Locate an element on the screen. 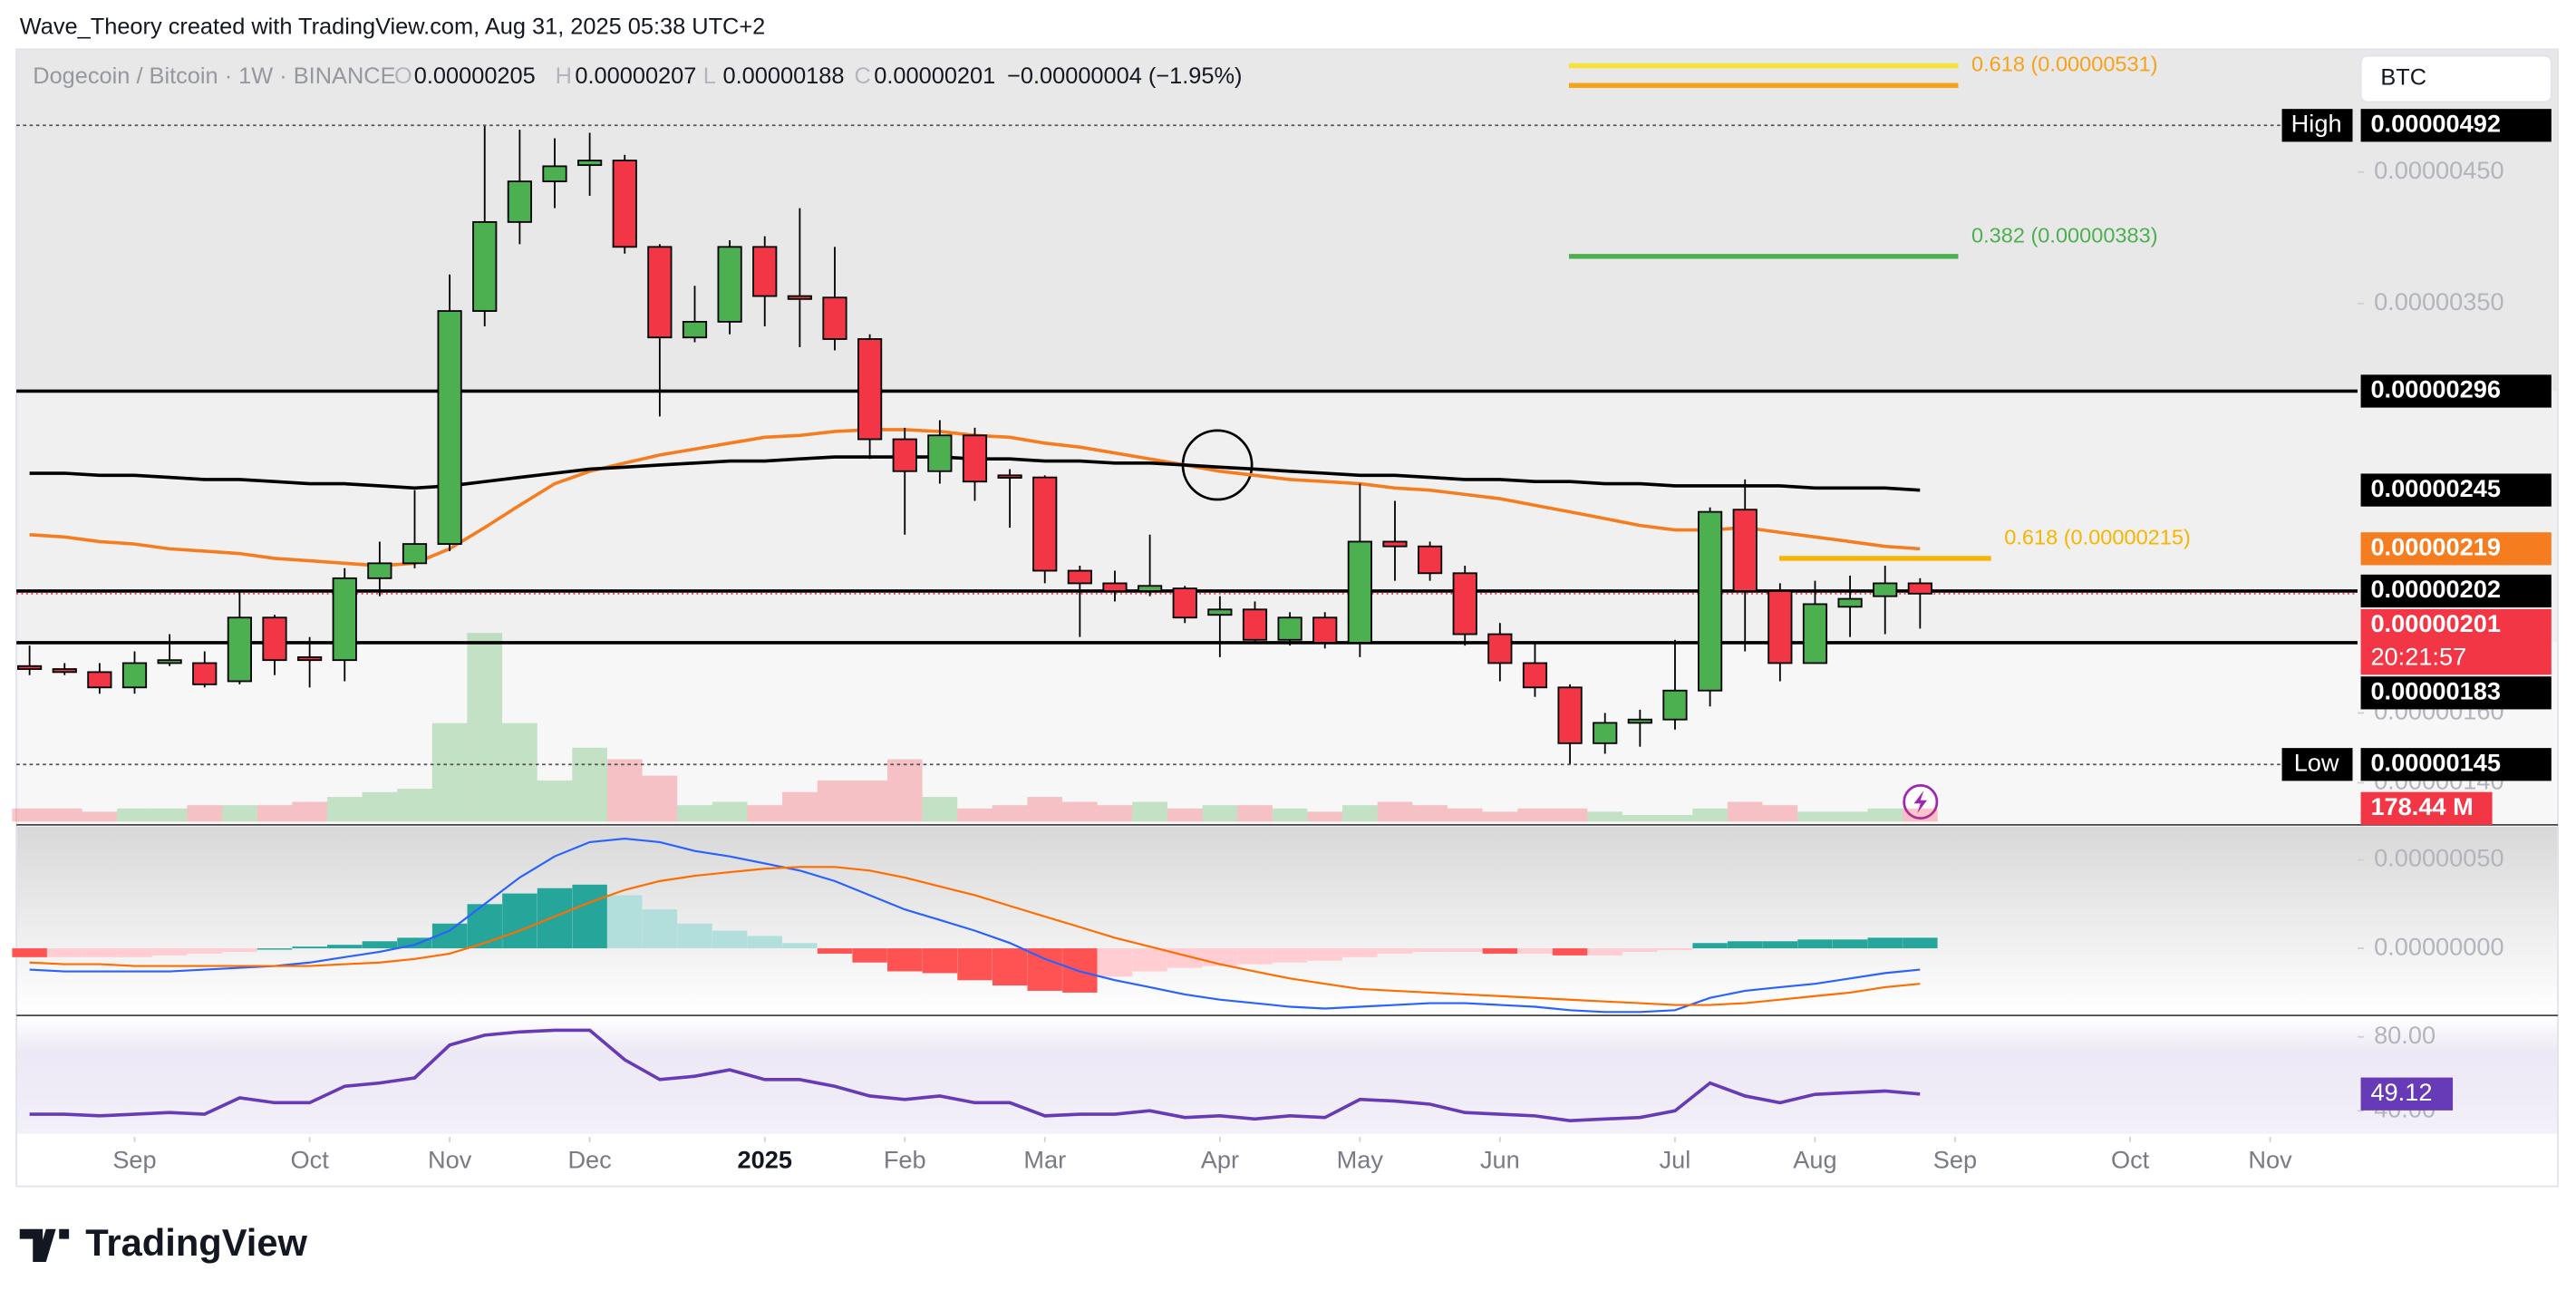  x-tick-label: May is located at coordinates (1360, 1160).